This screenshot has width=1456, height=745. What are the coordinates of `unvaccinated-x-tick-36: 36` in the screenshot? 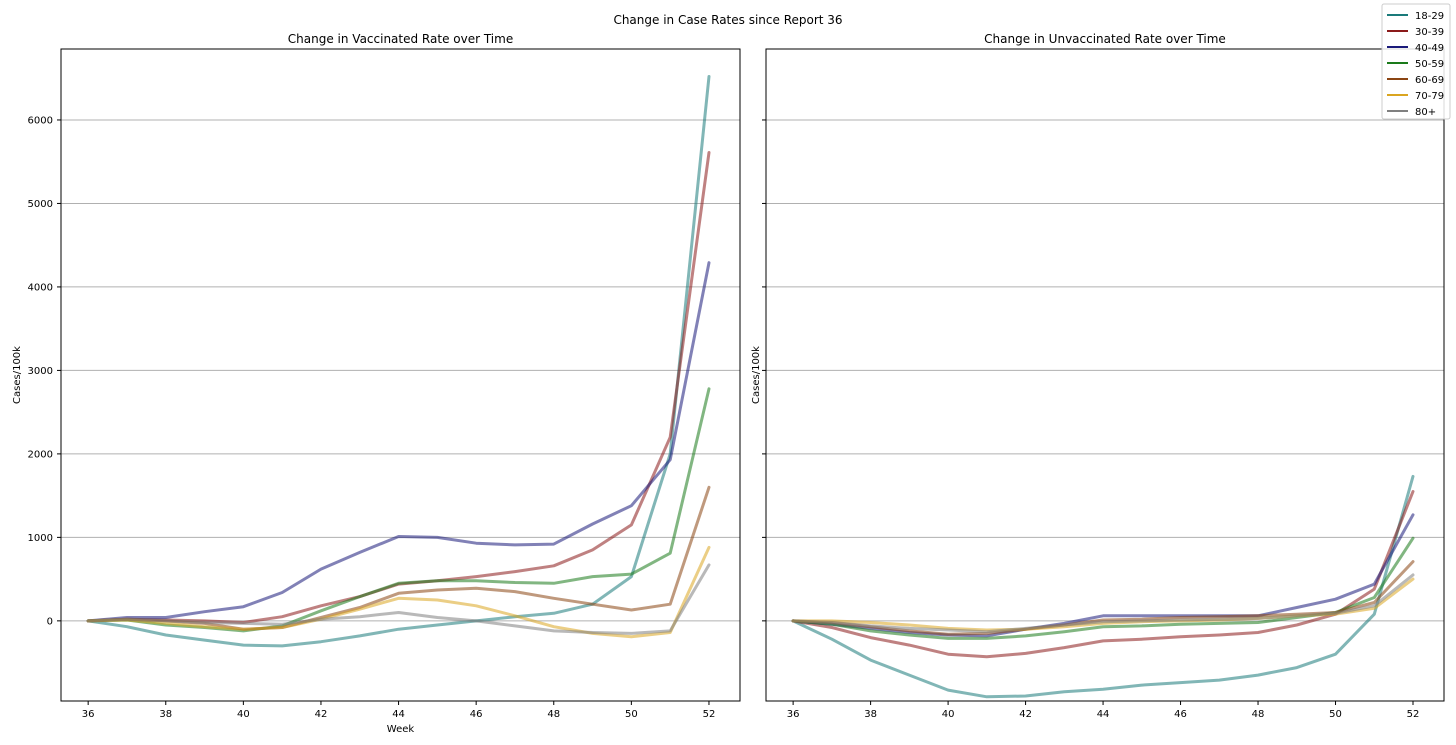 It's located at (793, 714).